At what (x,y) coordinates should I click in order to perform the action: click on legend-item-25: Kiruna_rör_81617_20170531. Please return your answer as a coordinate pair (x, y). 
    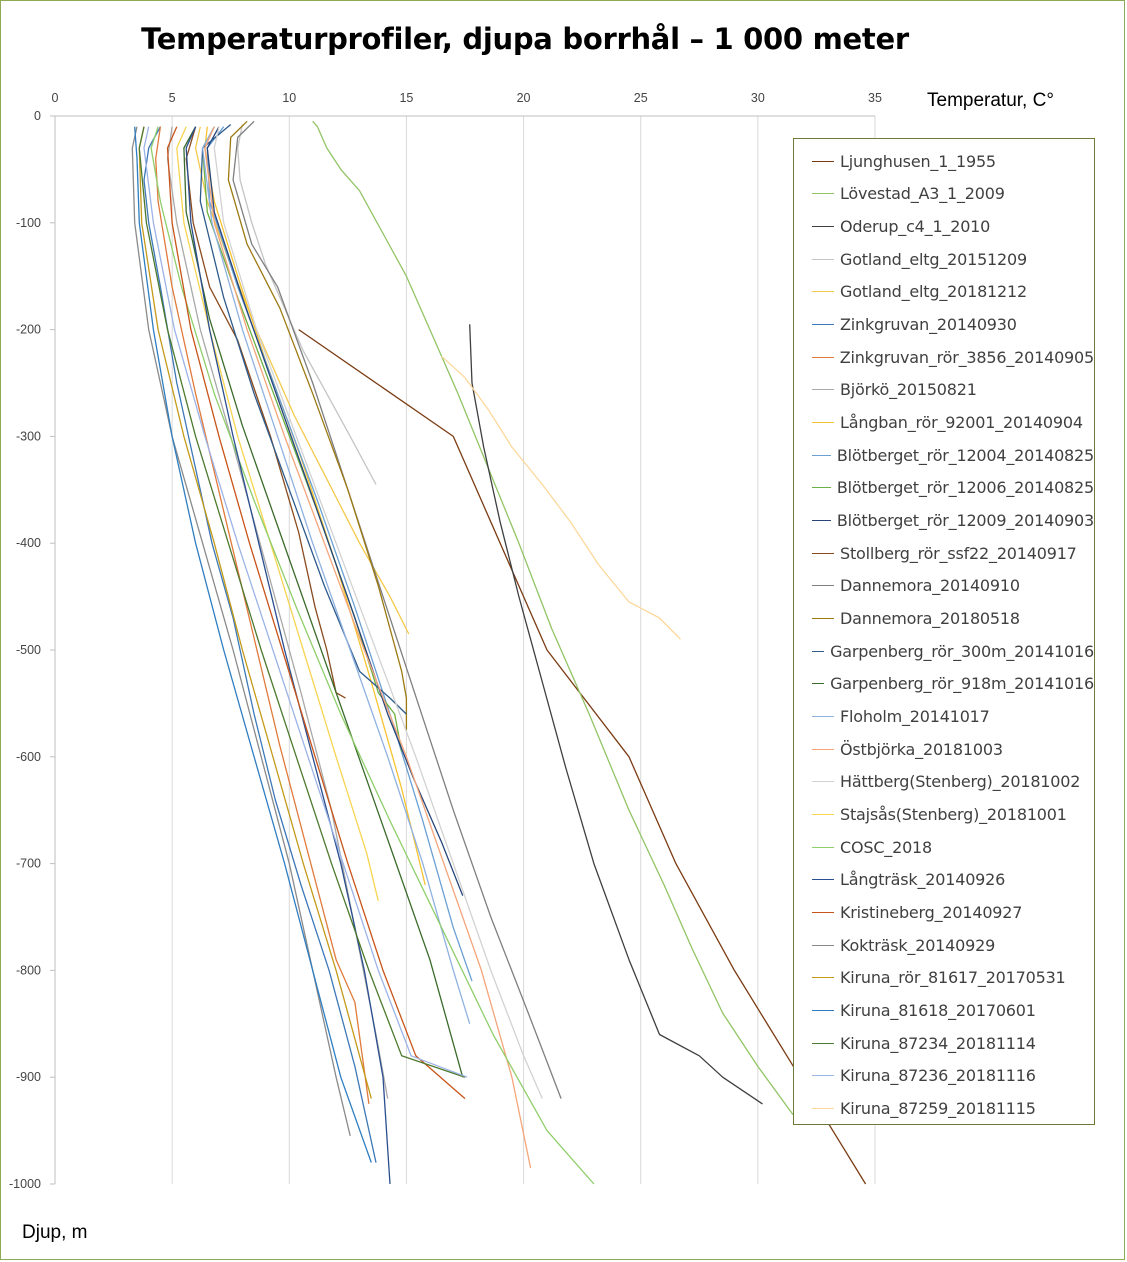
    Looking at the image, I should click on (944, 977).